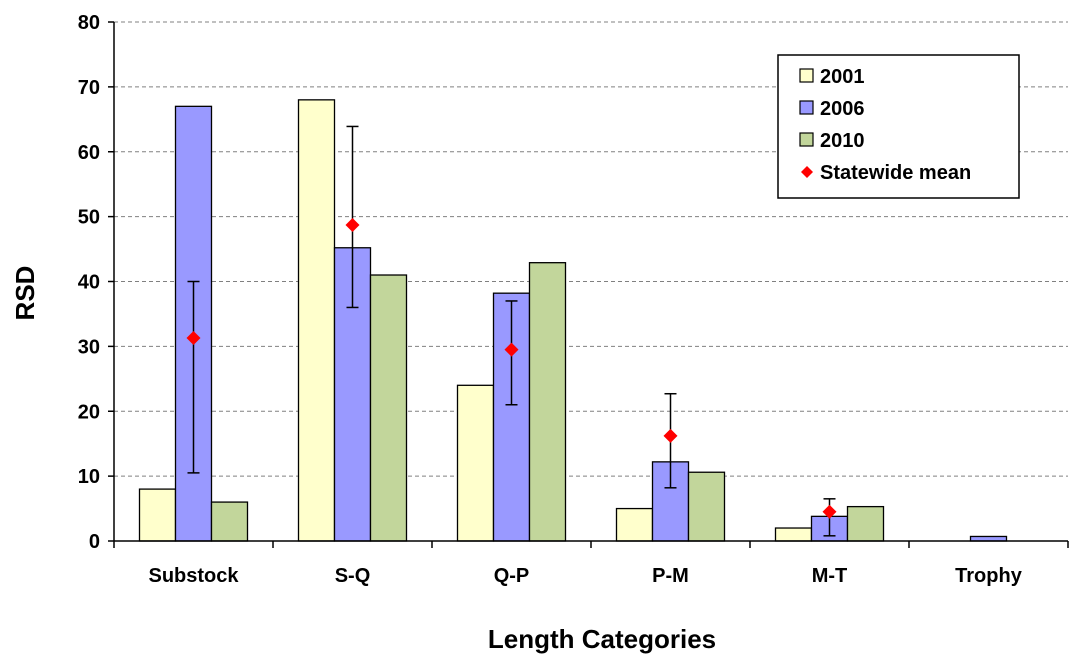 Image resolution: width=1076 pixels, height=658 pixels. I want to click on legend-label-statewide-mean: Statewide mean, so click(895, 173).